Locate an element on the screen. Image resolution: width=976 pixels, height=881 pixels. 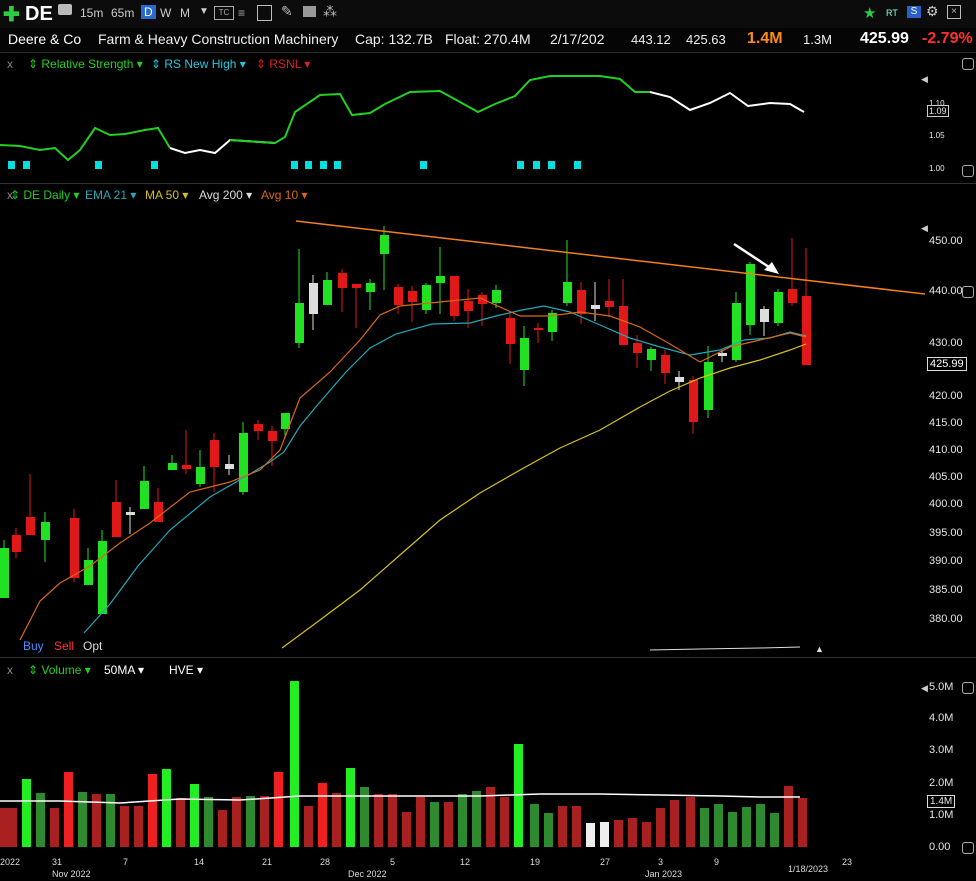
folder-icon is located at coordinates (65, 9).